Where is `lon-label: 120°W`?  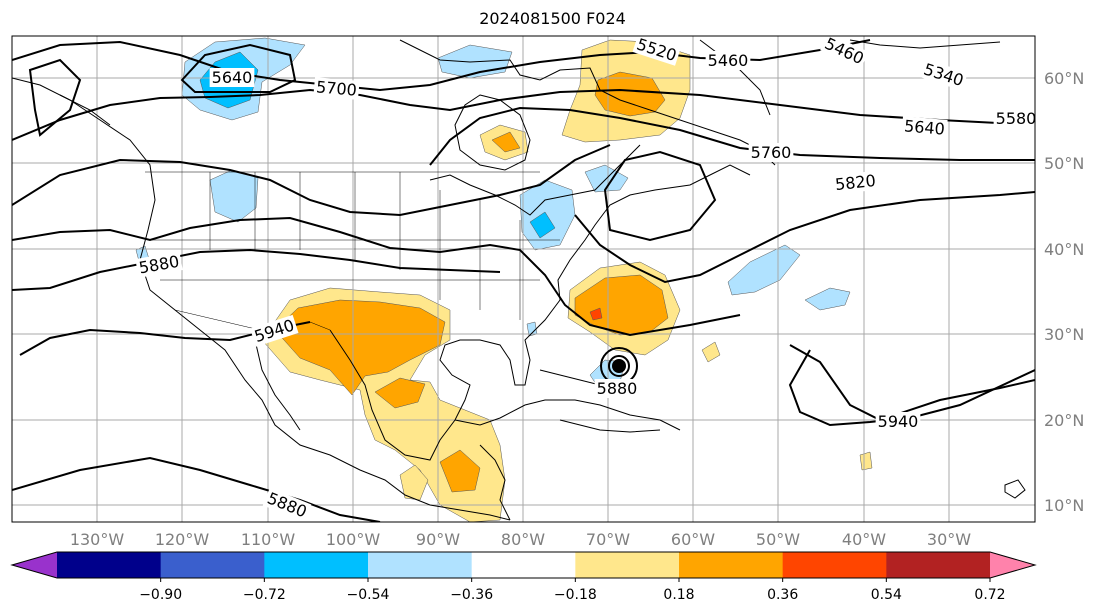 lon-label: 120°W is located at coordinates (182, 539).